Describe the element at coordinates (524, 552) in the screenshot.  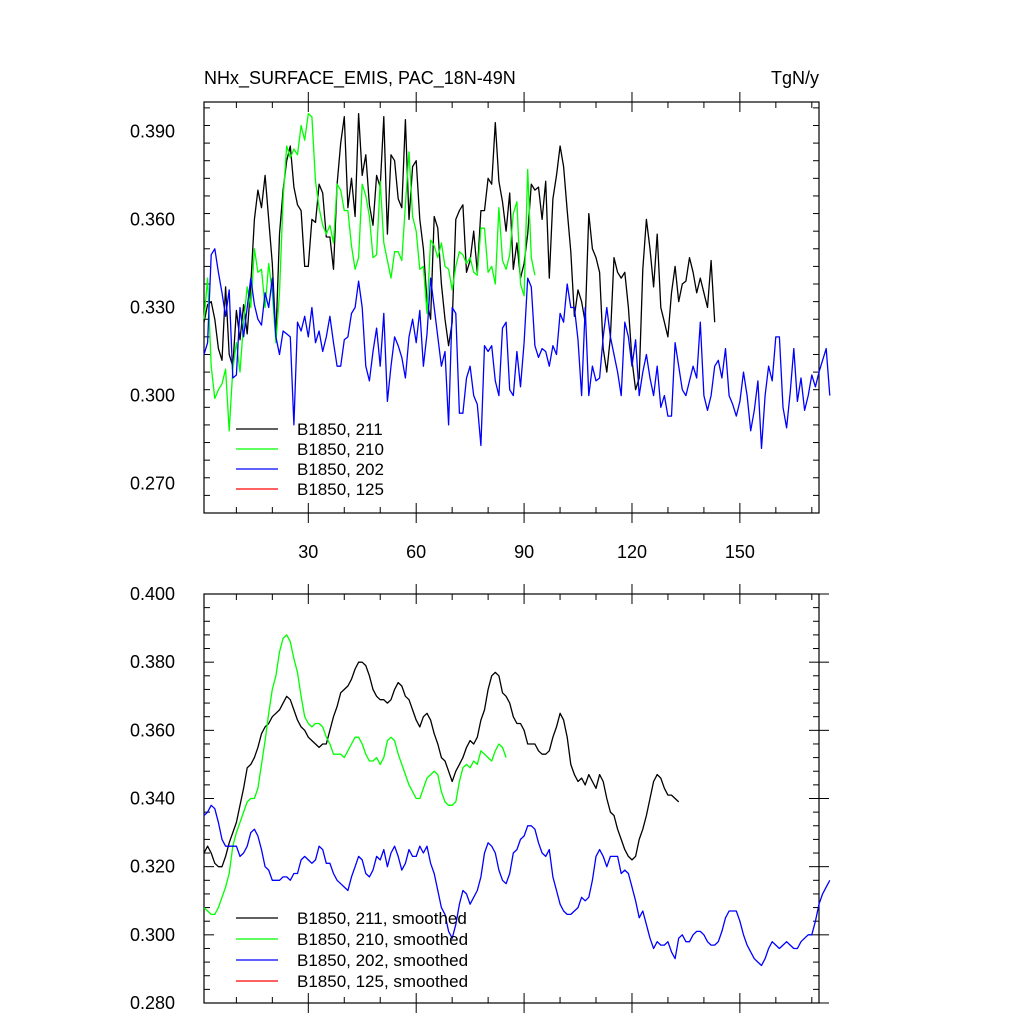
I see `x-tick-label: 90` at that location.